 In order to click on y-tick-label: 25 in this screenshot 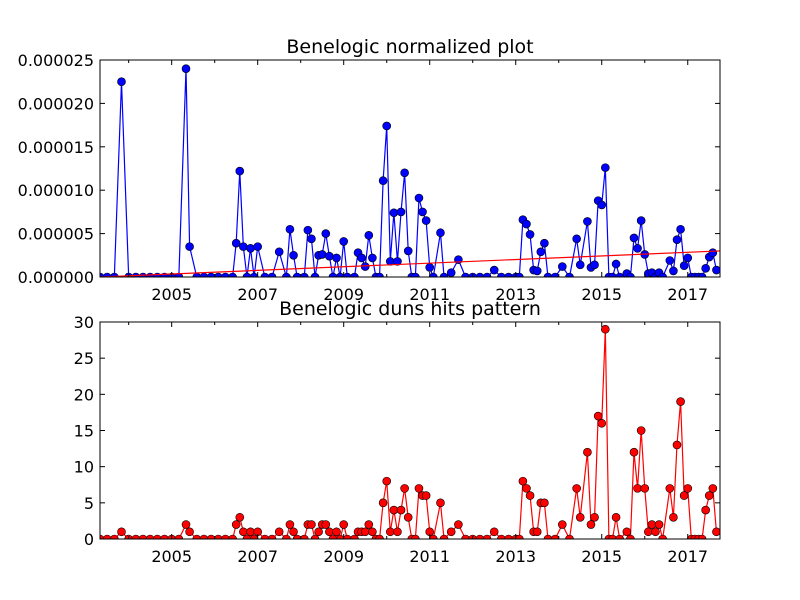, I will do `click(84, 358)`.